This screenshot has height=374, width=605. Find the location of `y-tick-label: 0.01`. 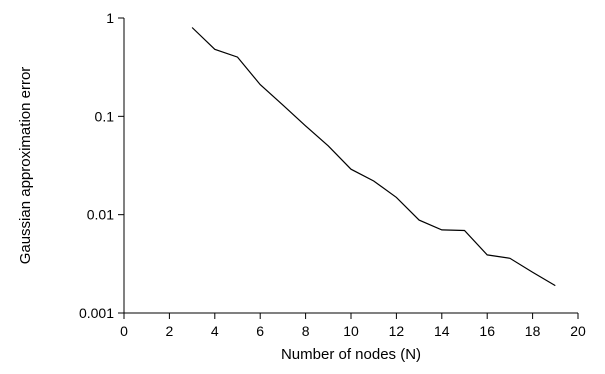

y-tick-label: 0.01 is located at coordinates (100, 215).